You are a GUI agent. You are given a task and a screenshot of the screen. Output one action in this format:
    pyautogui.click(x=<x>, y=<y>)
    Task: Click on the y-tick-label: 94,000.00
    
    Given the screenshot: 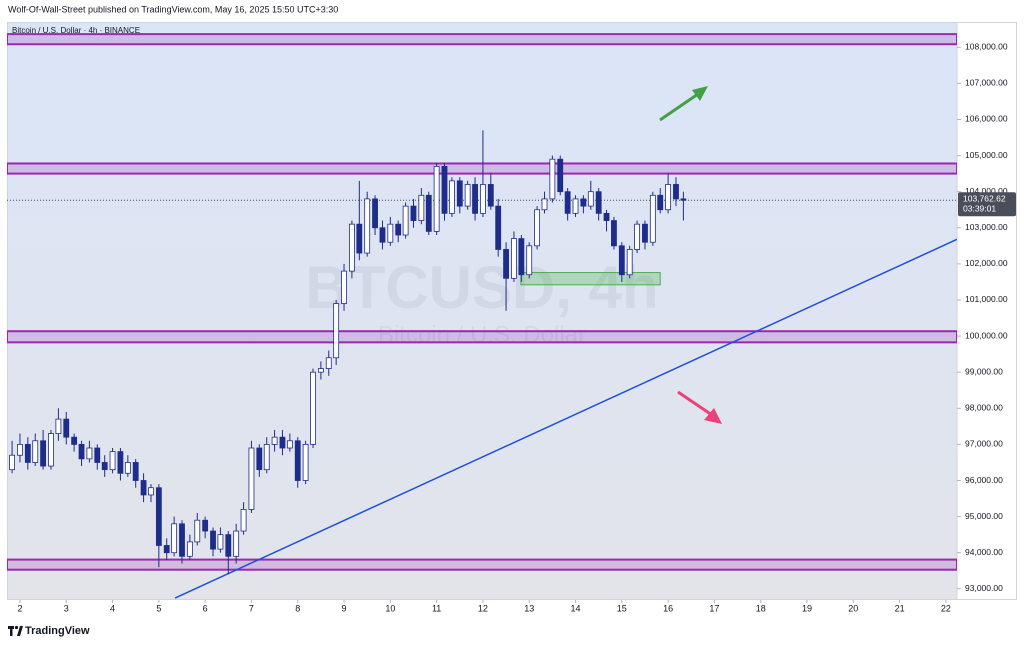 What is the action you would take?
    pyautogui.click(x=984, y=552)
    